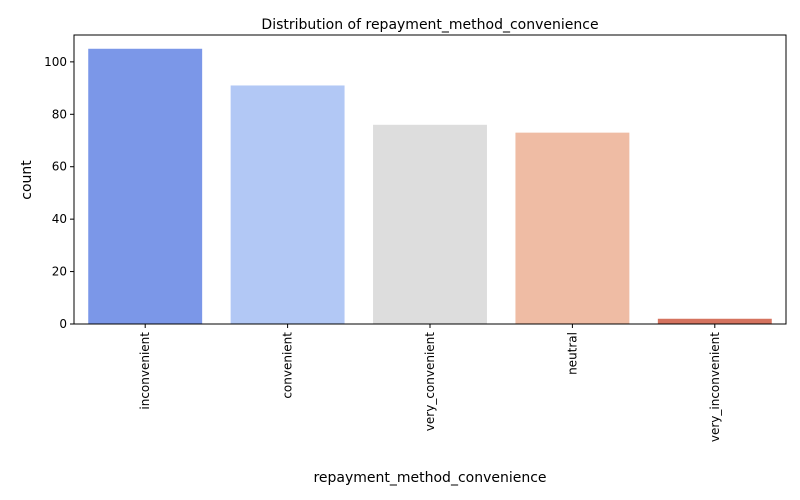 This screenshot has height=500, width=800. Describe the element at coordinates (59, 219) in the screenshot. I see `y-tick-label: 40` at that location.